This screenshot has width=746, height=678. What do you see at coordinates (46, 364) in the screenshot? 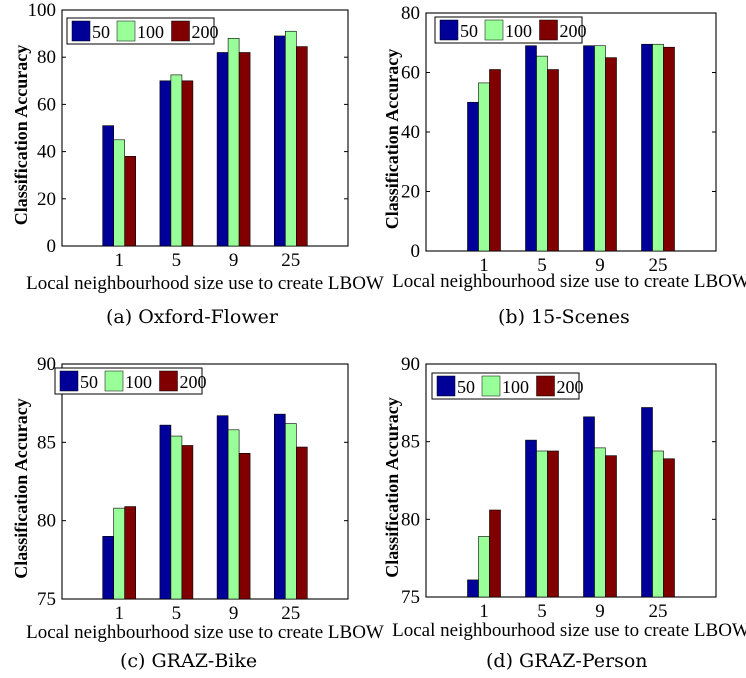
I see `y-tick-label: 90` at bounding box center [46, 364].